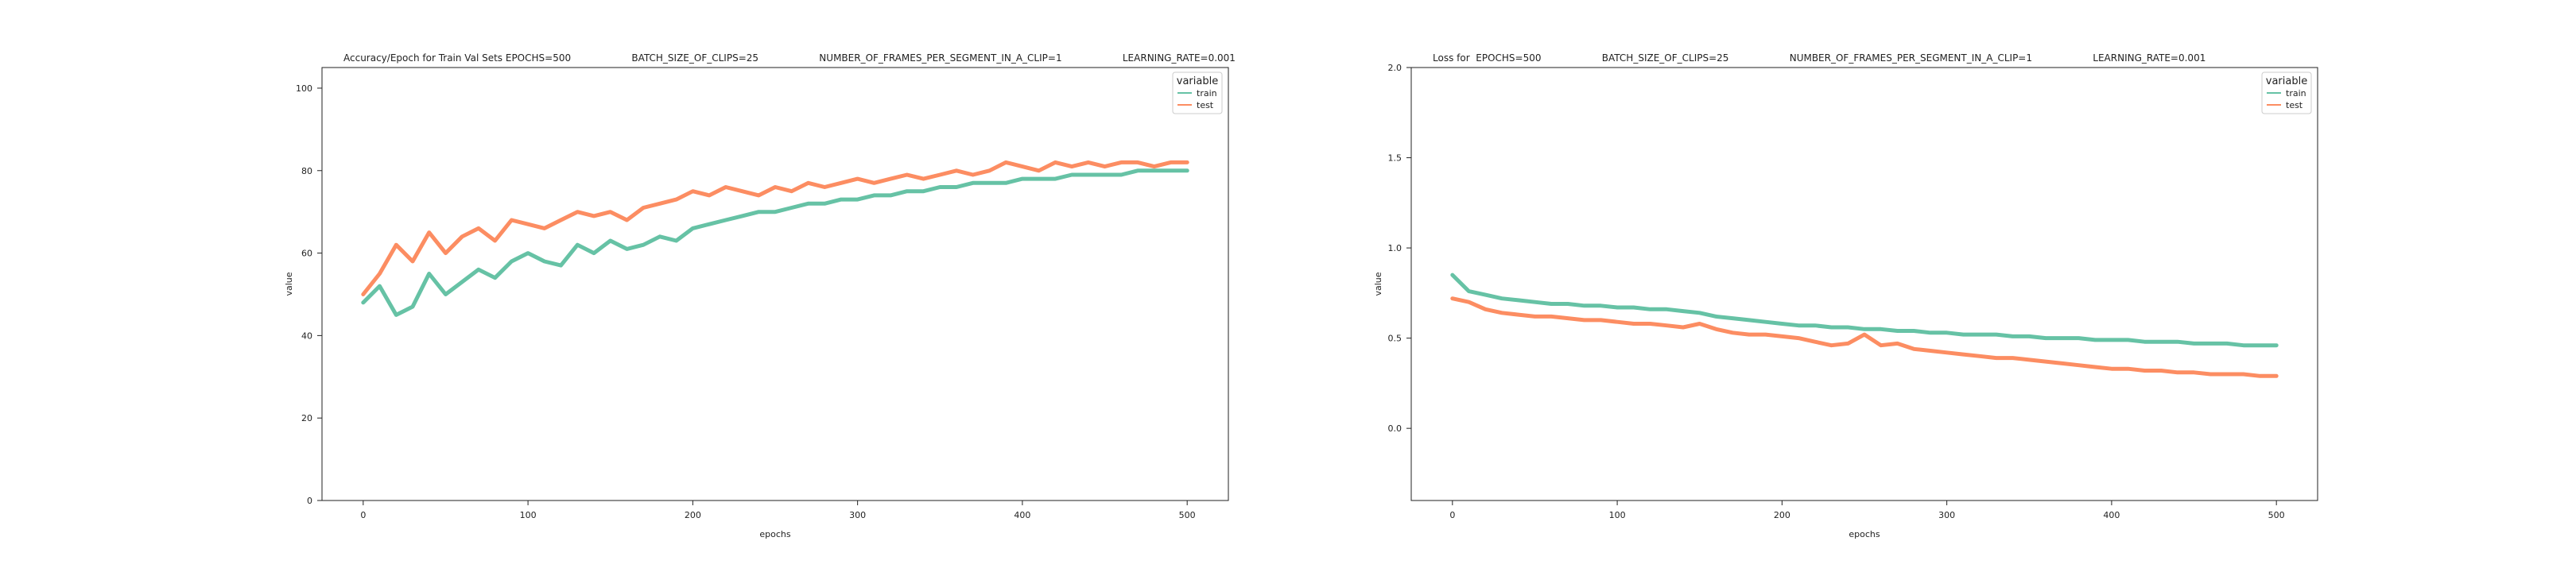  Describe the element at coordinates (306, 418) in the screenshot. I see `y-tick-label: 20` at that location.